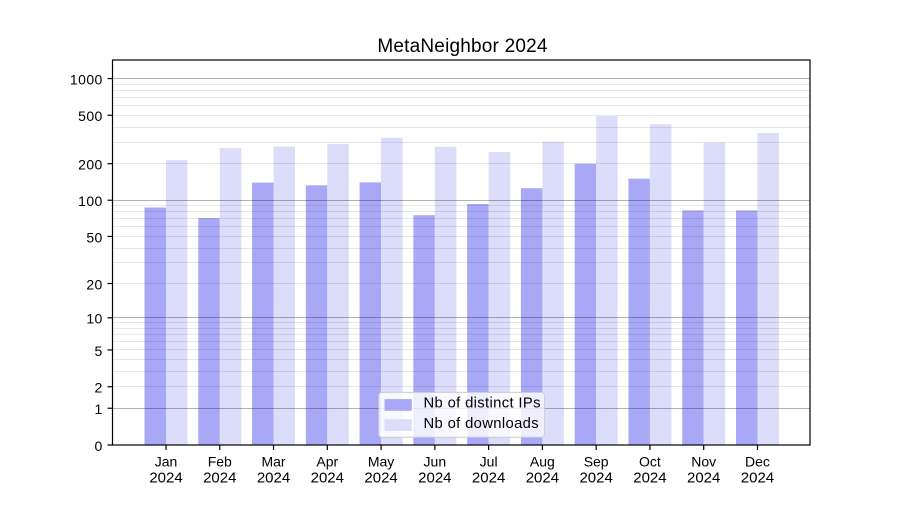 The image size is (900, 505). I want to click on svg-text: Aug, so click(542, 461).